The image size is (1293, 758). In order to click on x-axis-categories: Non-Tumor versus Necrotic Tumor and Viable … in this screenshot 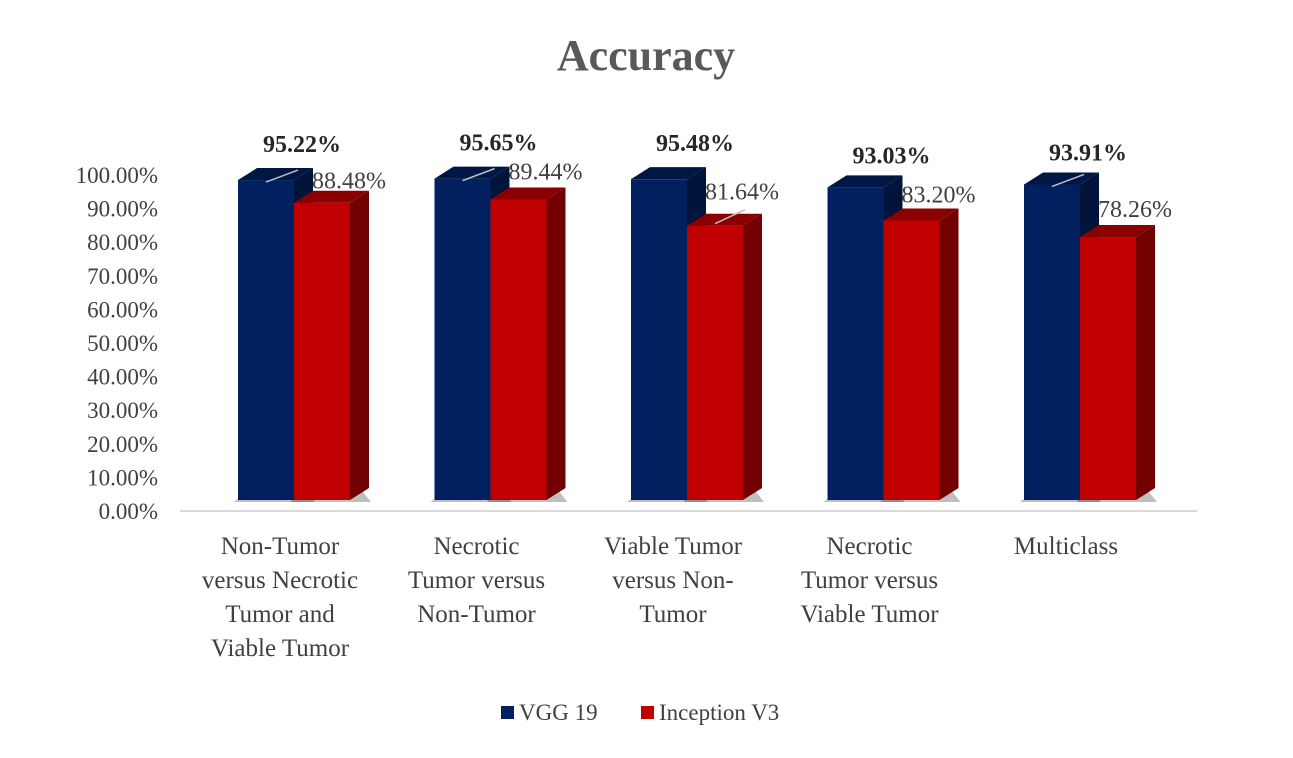, I will do `click(660, 597)`.